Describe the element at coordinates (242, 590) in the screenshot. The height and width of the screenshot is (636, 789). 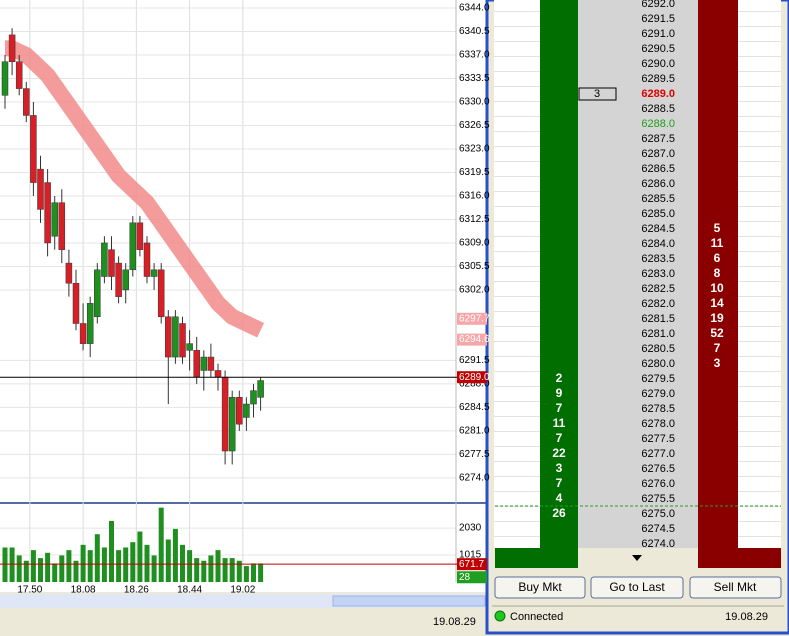
I see `x-tick-label: 19.02` at that location.